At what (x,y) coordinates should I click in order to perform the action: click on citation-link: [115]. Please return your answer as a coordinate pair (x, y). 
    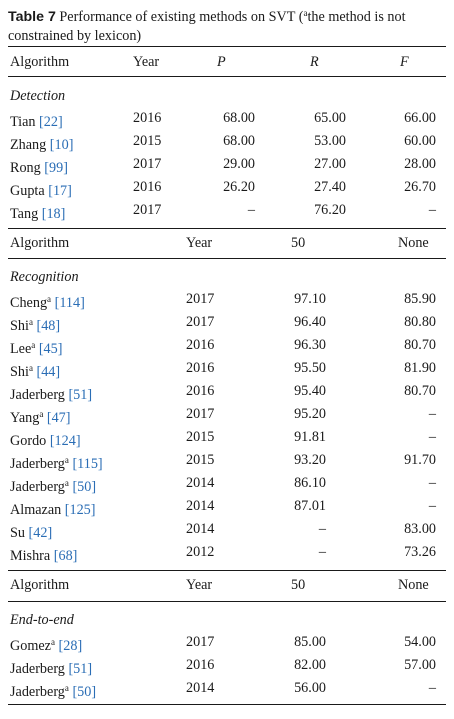
    Looking at the image, I should click on (85, 464).